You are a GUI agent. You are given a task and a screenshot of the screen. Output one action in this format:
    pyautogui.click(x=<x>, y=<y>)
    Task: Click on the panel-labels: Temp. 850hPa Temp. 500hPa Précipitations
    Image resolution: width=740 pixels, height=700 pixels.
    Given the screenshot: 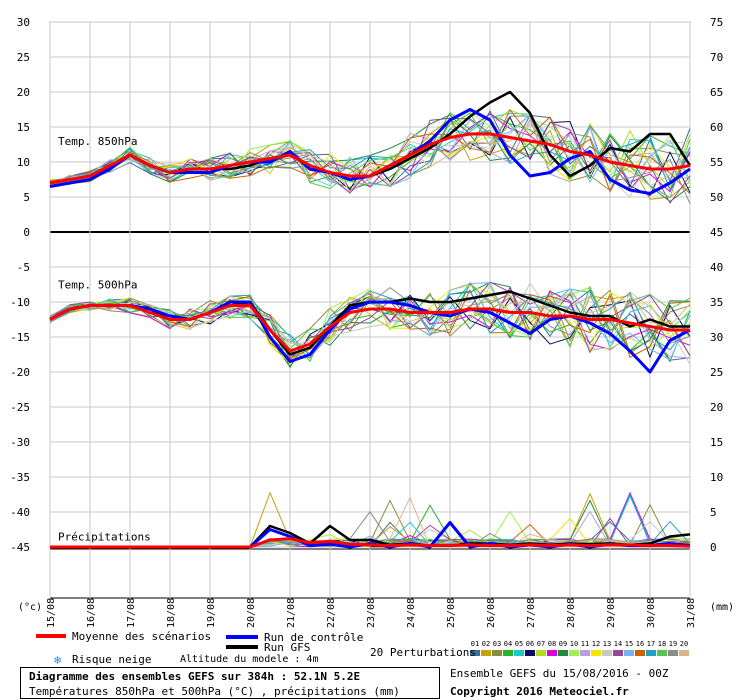 What is the action you would take?
    pyautogui.click(x=104, y=339)
    